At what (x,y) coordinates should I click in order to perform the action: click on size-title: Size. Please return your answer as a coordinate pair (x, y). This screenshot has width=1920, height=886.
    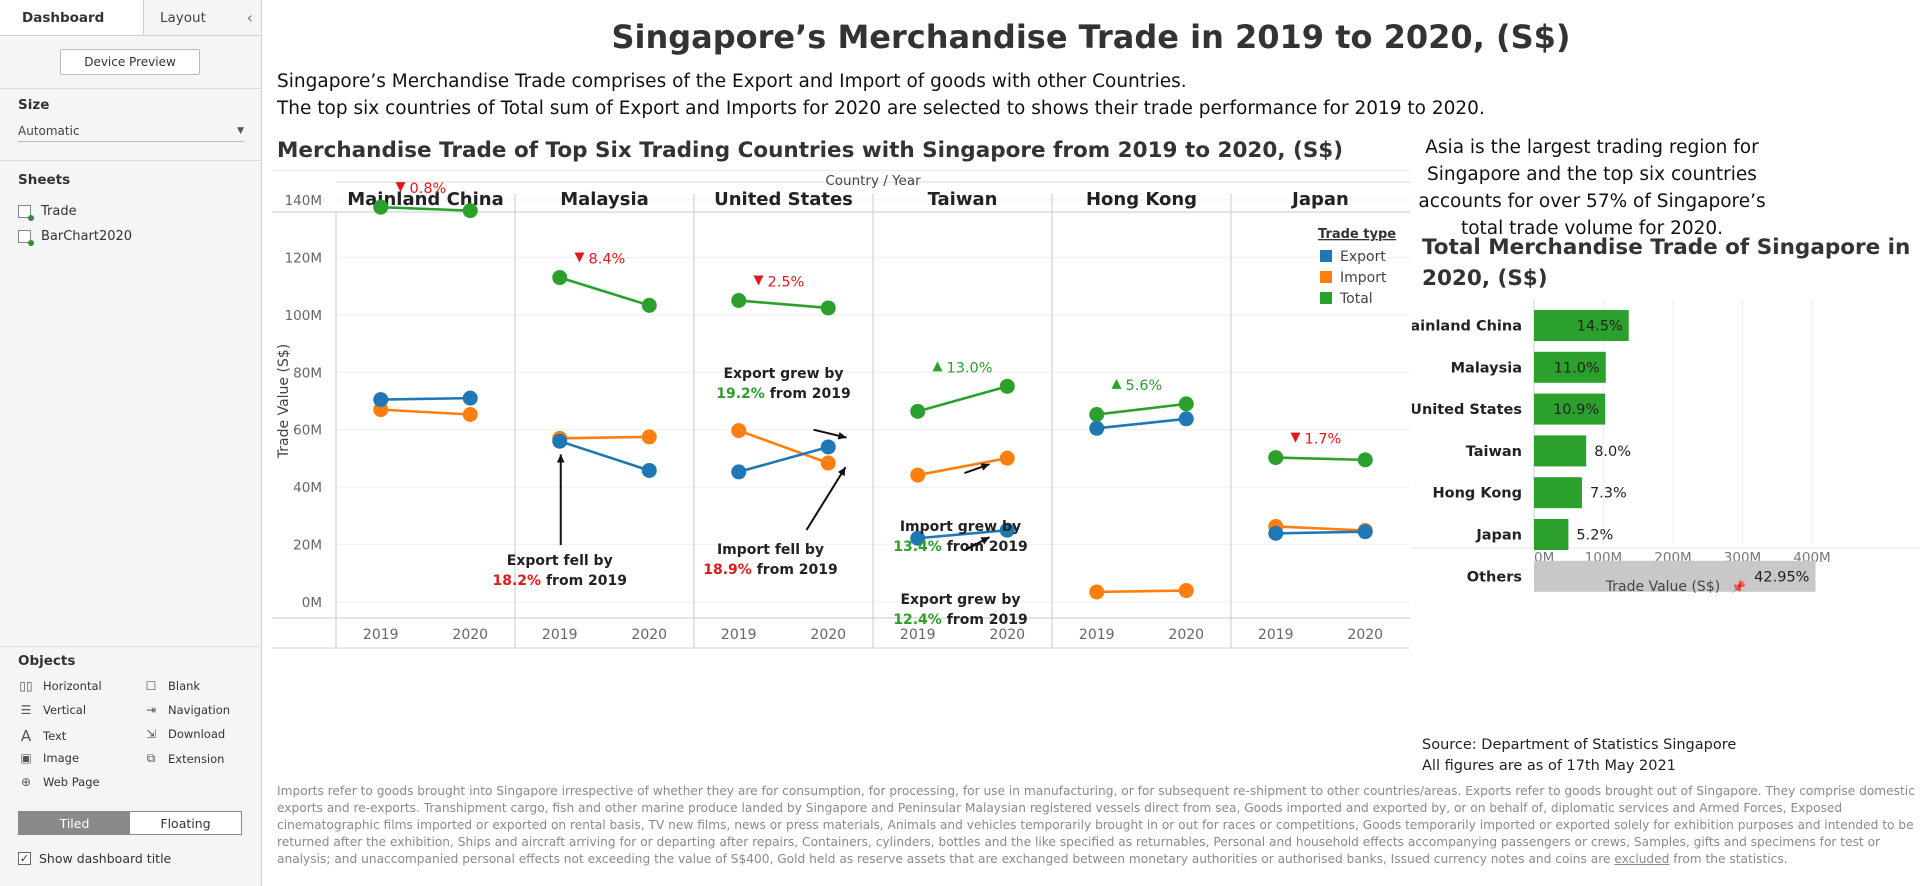
    Looking at the image, I should click on (34, 105).